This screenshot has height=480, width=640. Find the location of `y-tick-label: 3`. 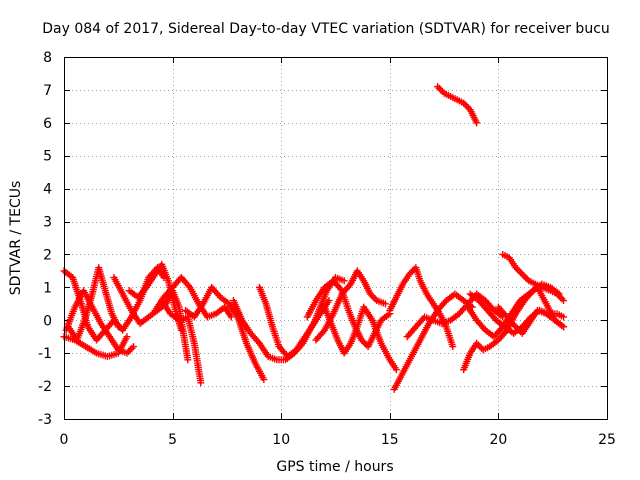

y-tick-label: 3 is located at coordinates (47, 223).